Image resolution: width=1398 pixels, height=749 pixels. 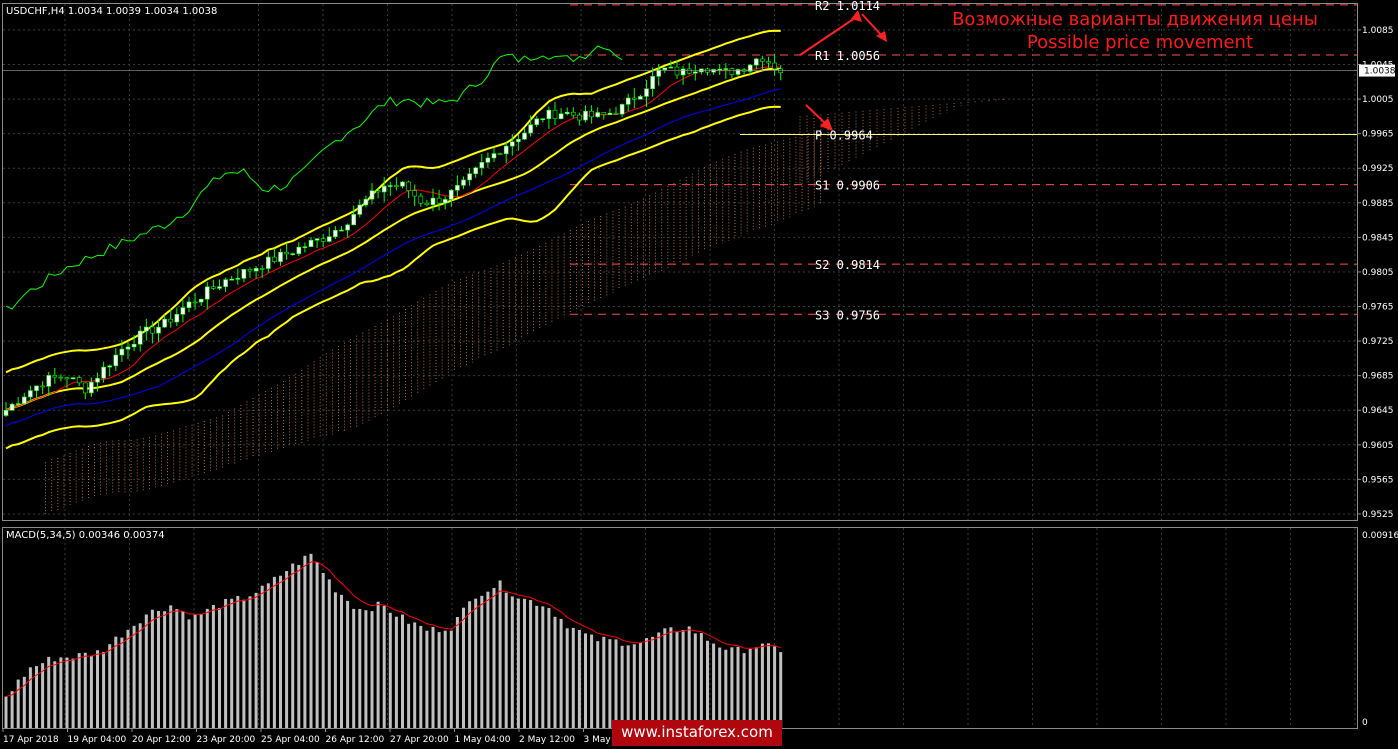 What do you see at coordinates (1378, 273) in the screenshot?
I see `price-tick-label: 0.9805` at bounding box center [1378, 273].